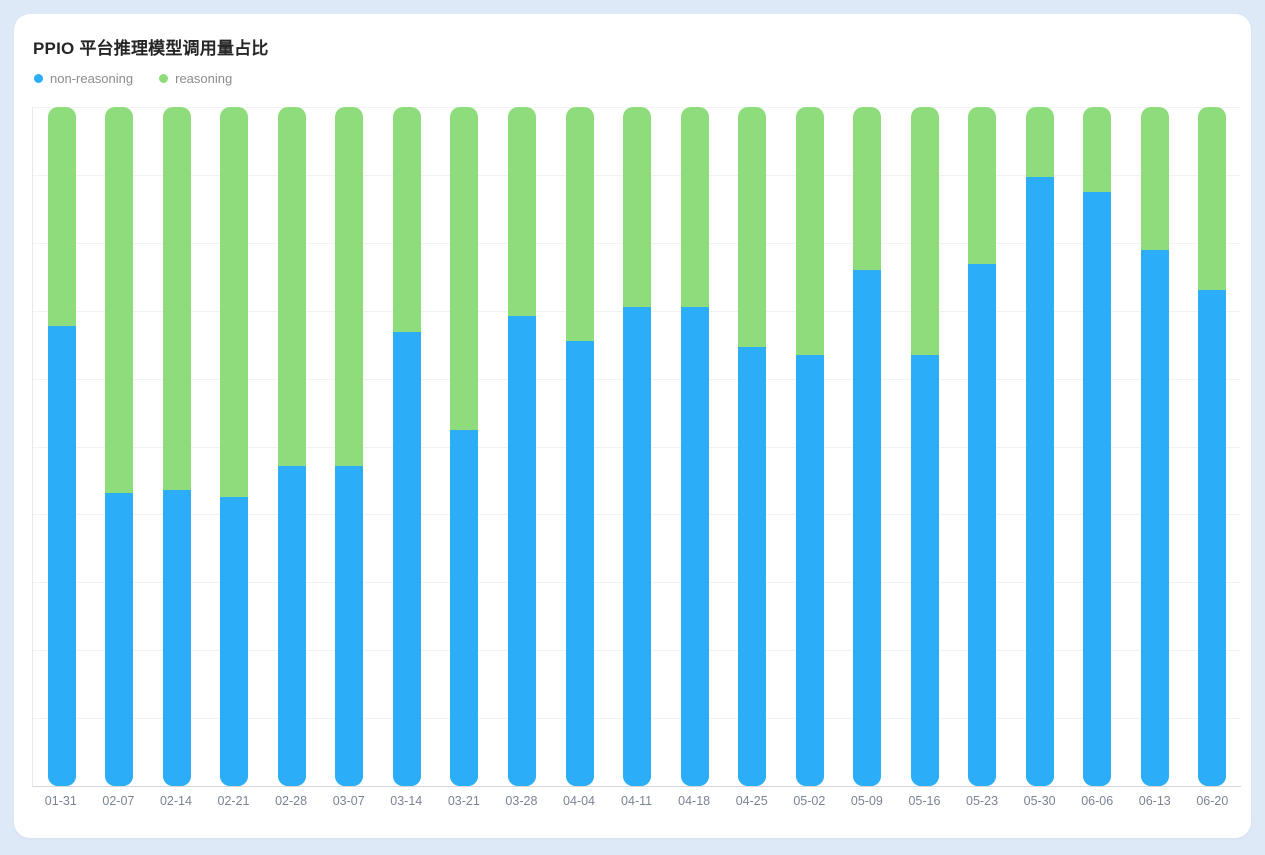  What do you see at coordinates (1154, 801) in the screenshot?
I see `x-axis-label: 06-13` at bounding box center [1154, 801].